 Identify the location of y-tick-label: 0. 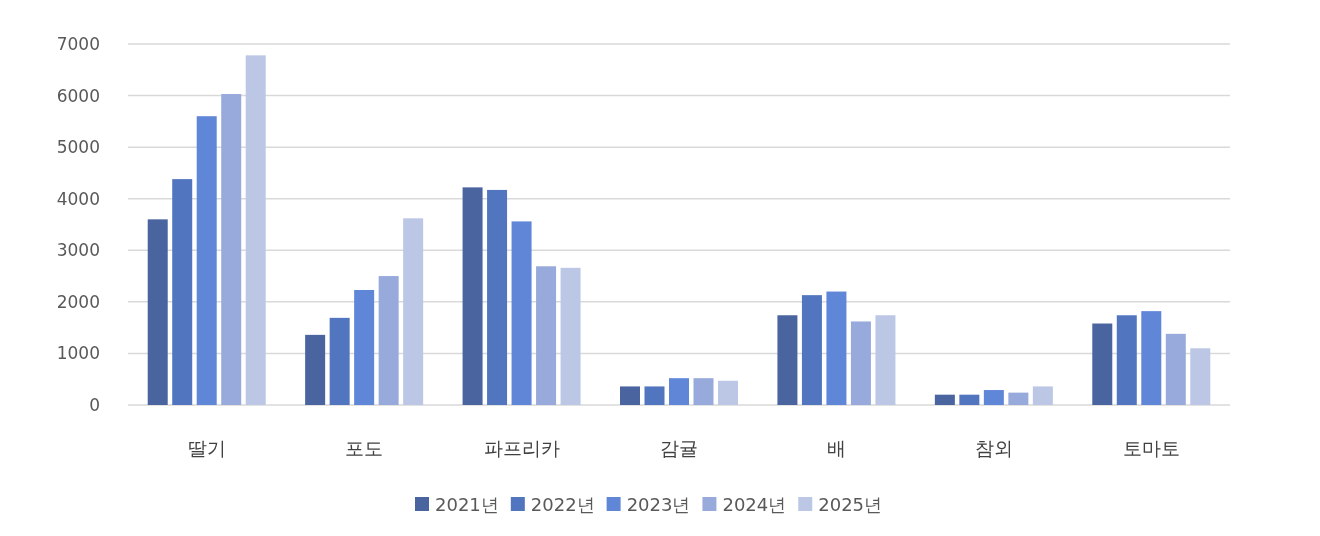
(94, 405).